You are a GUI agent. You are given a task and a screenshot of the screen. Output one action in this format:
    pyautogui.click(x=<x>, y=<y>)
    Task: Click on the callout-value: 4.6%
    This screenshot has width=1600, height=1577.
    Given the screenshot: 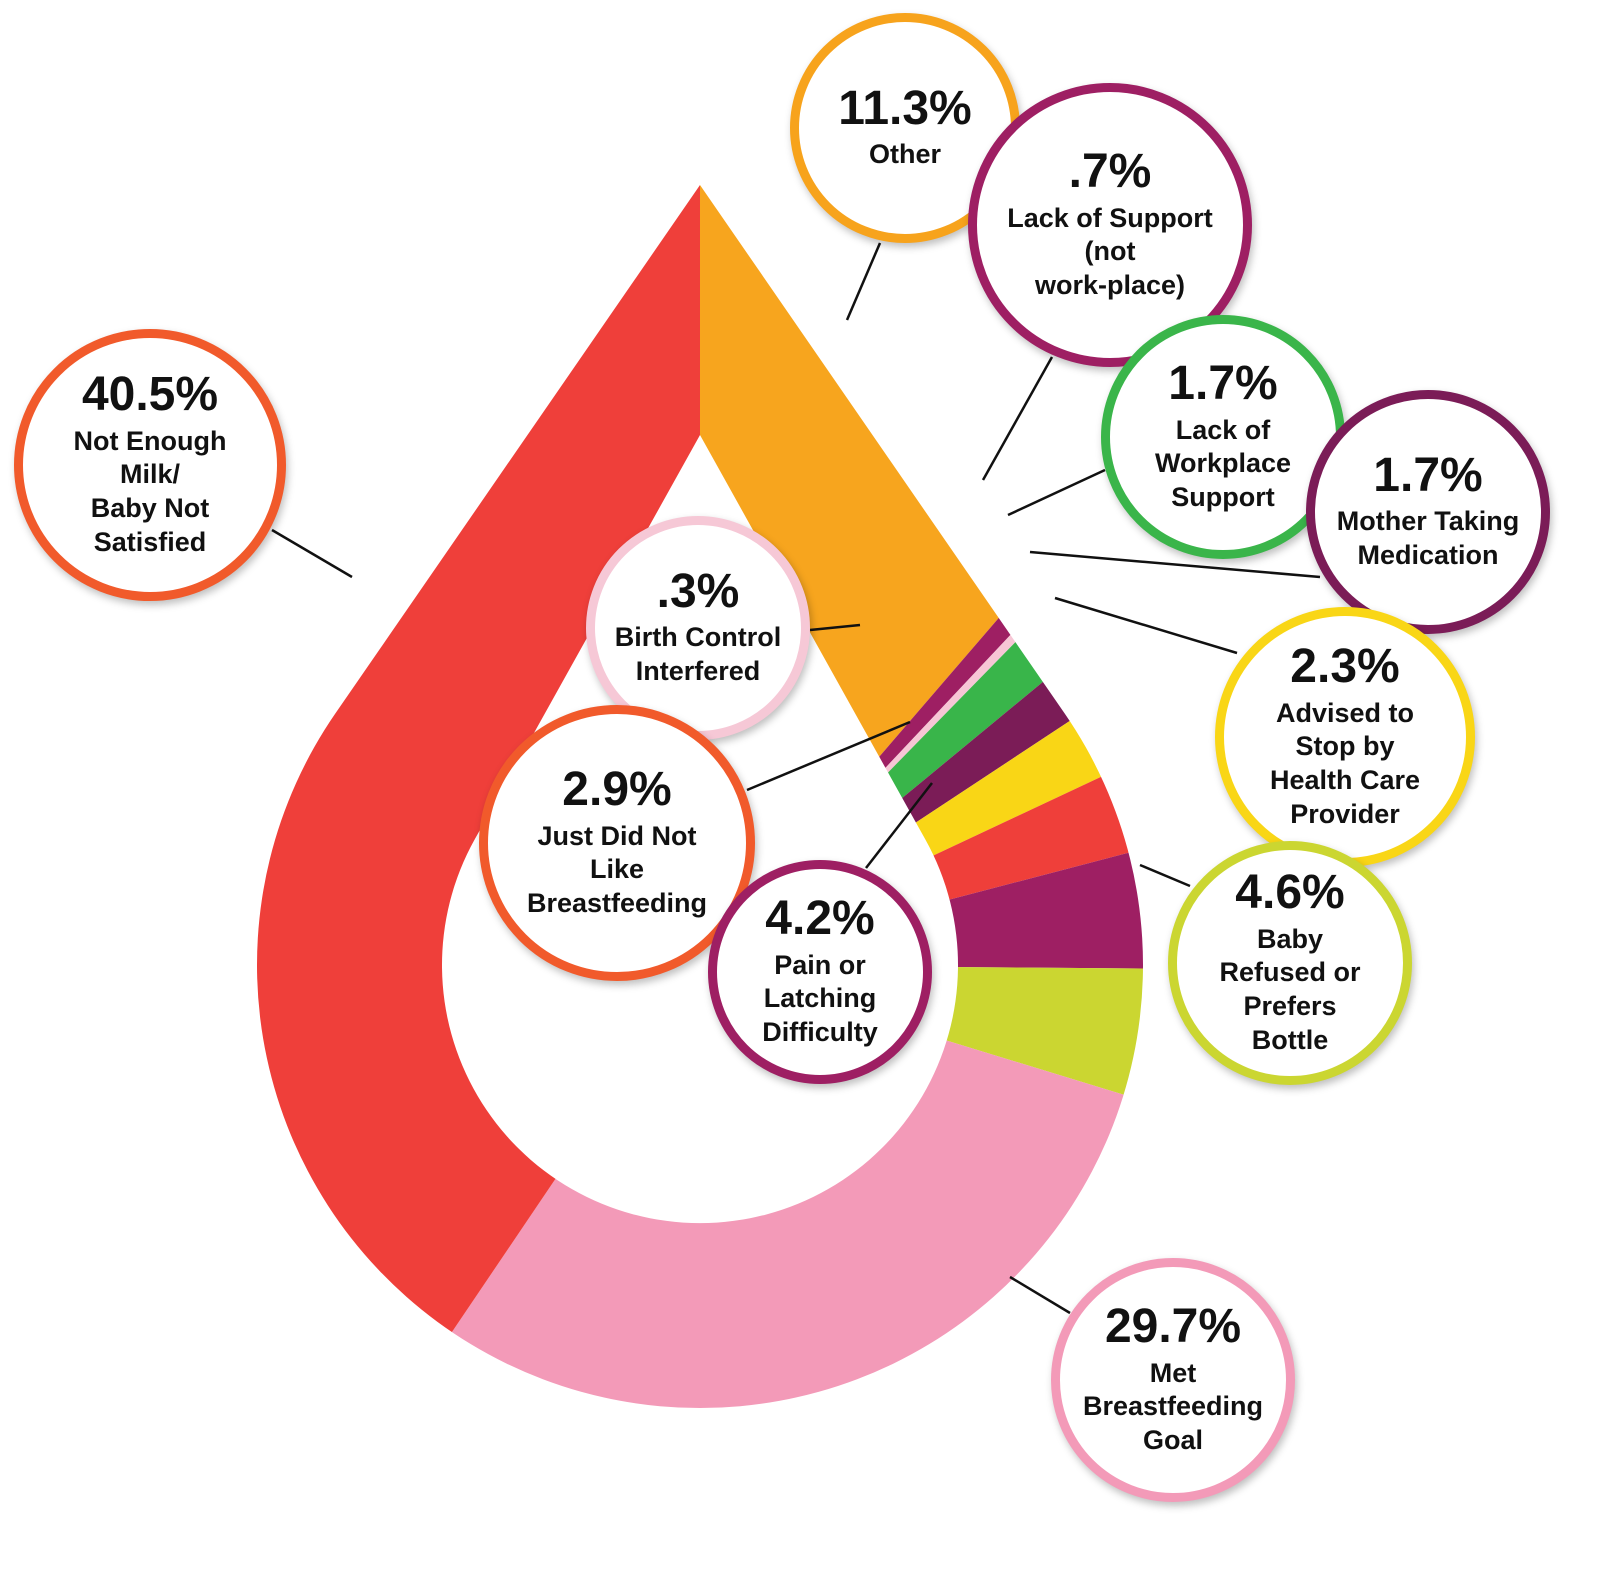 What is the action you would take?
    pyautogui.click(x=1290, y=893)
    